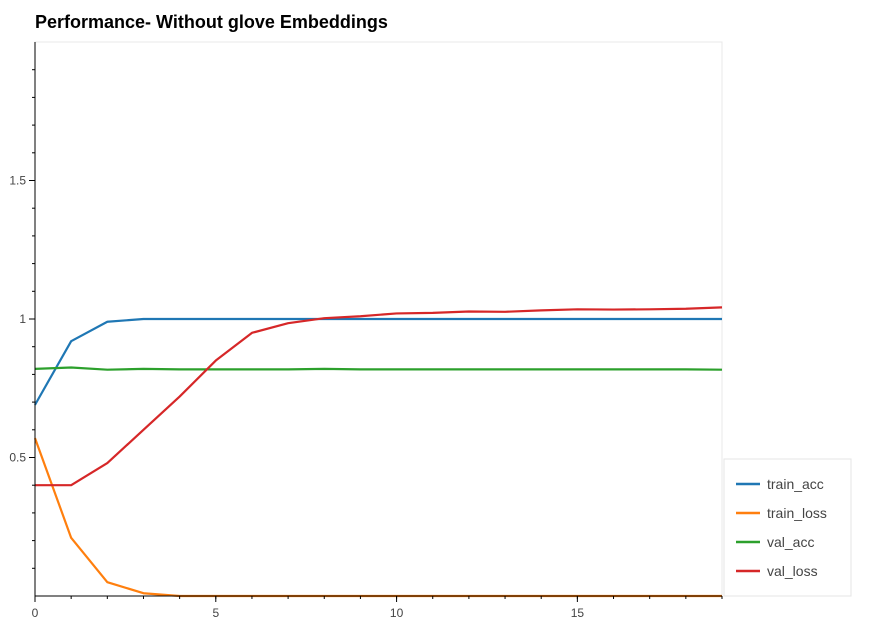 The image size is (875, 625). What do you see at coordinates (795, 484) in the screenshot?
I see `legend-label-train_acc: train_acc` at bounding box center [795, 484].